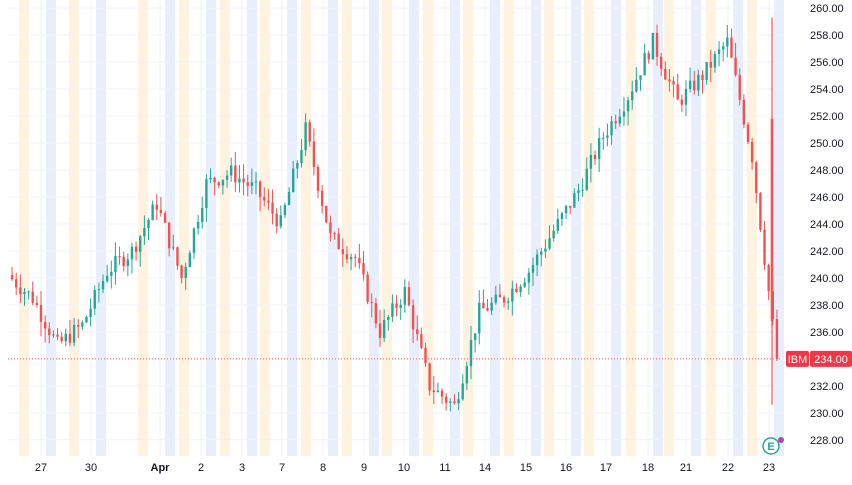  What do you see at coordinates (827, 117) in the screenshot?
I see `y-tick-label: 252.00` at bounding box center [827, 117].